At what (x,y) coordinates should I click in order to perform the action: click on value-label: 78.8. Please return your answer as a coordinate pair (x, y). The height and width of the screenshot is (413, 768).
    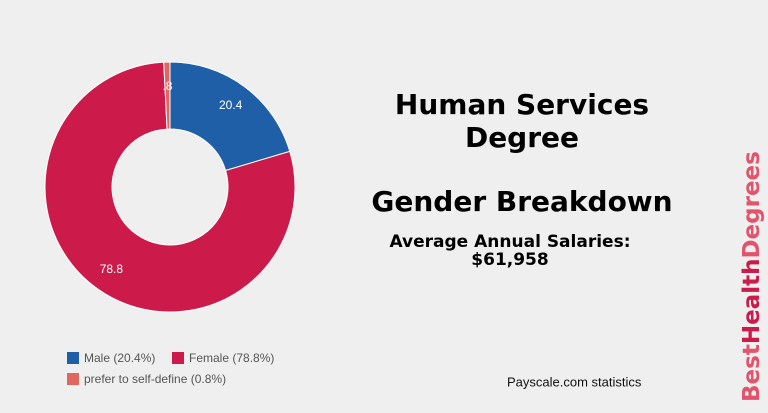
    Looking at the image, I should click on (112, 269).